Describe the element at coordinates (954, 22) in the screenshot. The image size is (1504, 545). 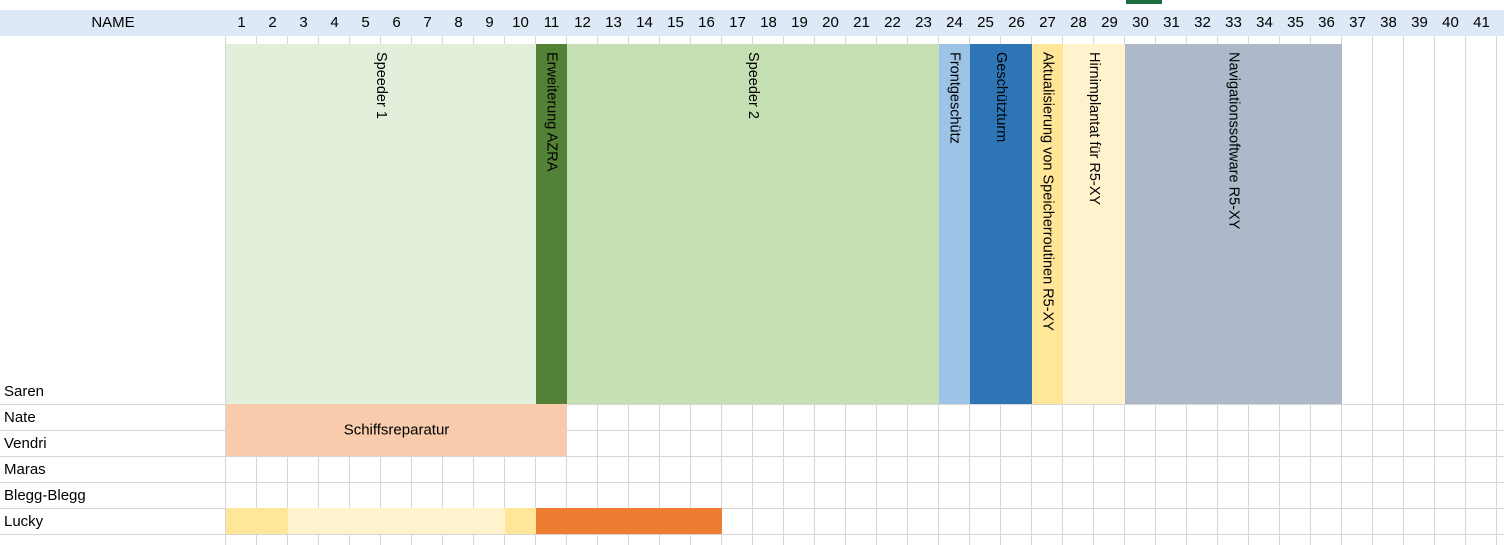
I see `column-header: 24` at that location.